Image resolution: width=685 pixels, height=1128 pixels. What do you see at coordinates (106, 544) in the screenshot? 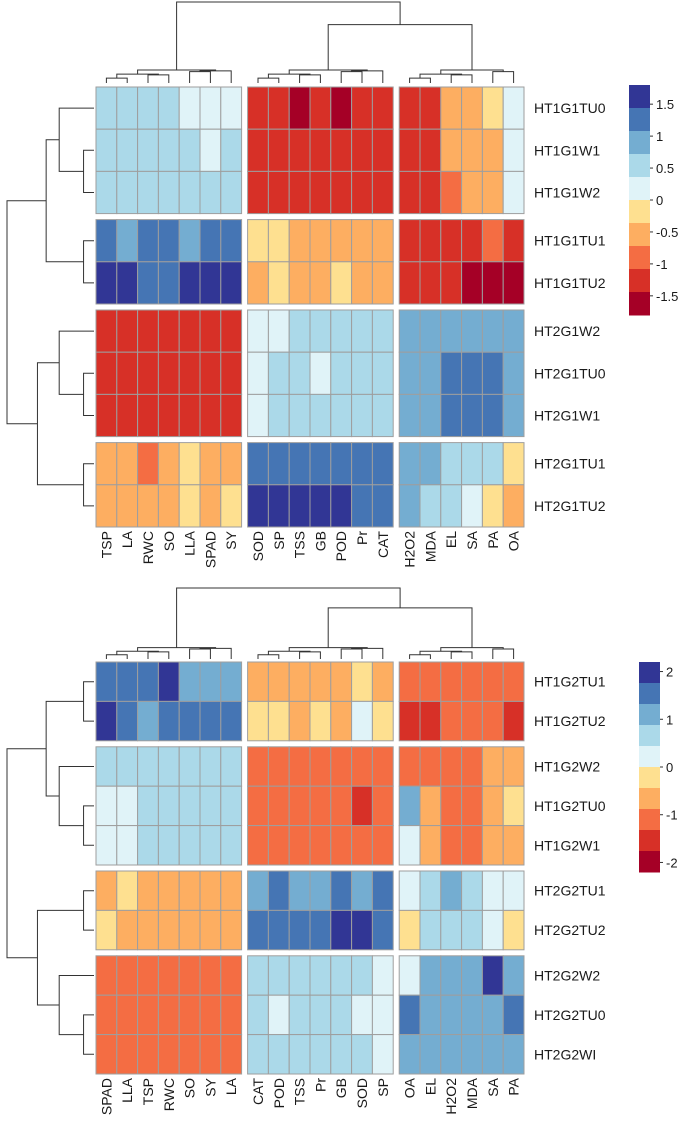
I see `column-label: TSP` at bounding box center [106, 544].